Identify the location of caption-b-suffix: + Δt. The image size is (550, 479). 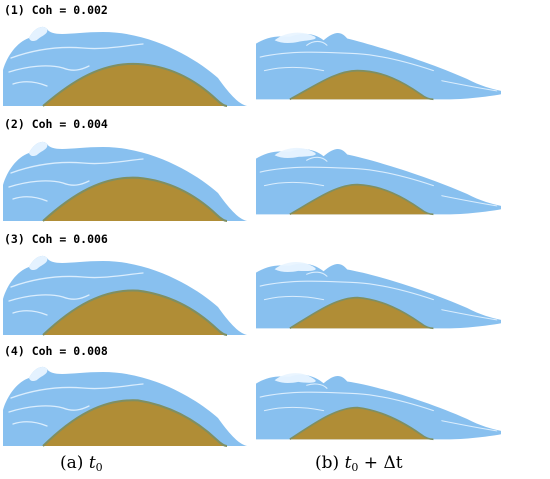
(380, 463).